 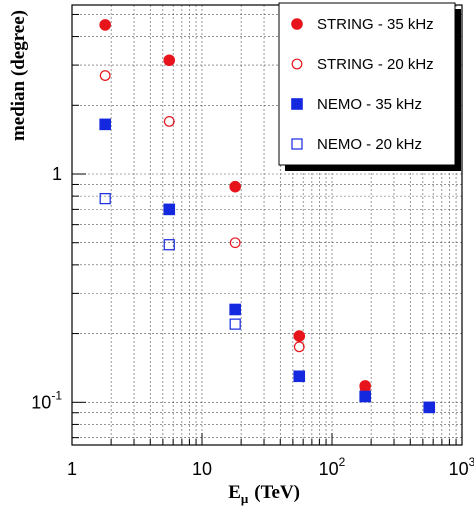 What do you see at coordinates (72, 469) in the screenshot?
I see `x-tick-label: 1` at bounding box center [72, 469].